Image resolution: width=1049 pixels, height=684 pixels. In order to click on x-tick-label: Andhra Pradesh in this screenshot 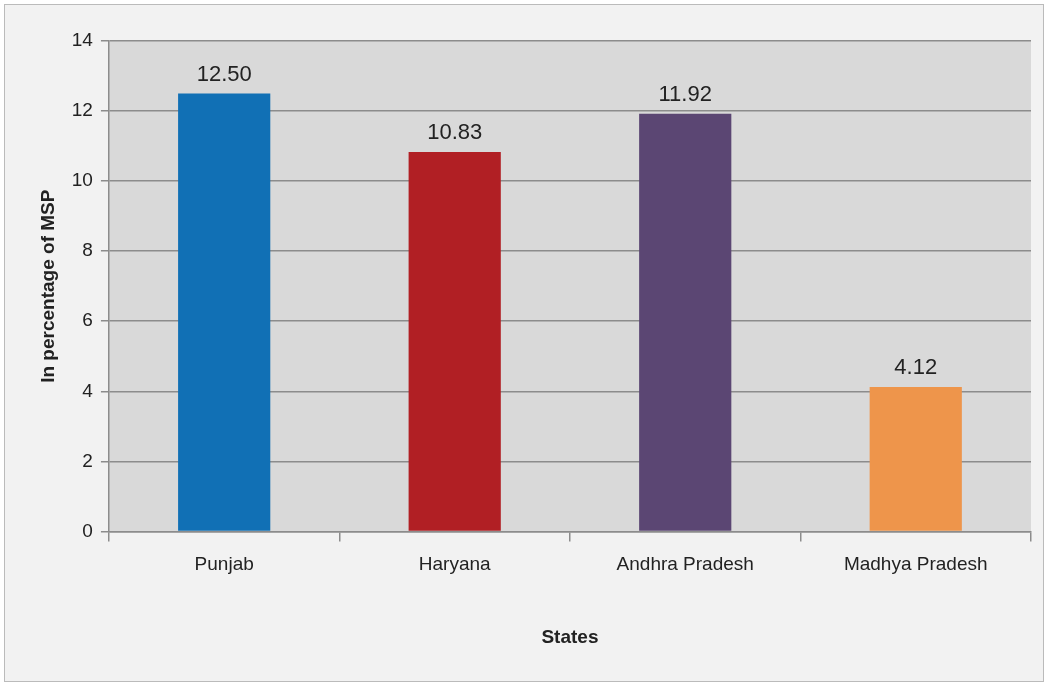, I will do `click(685, 564)`.